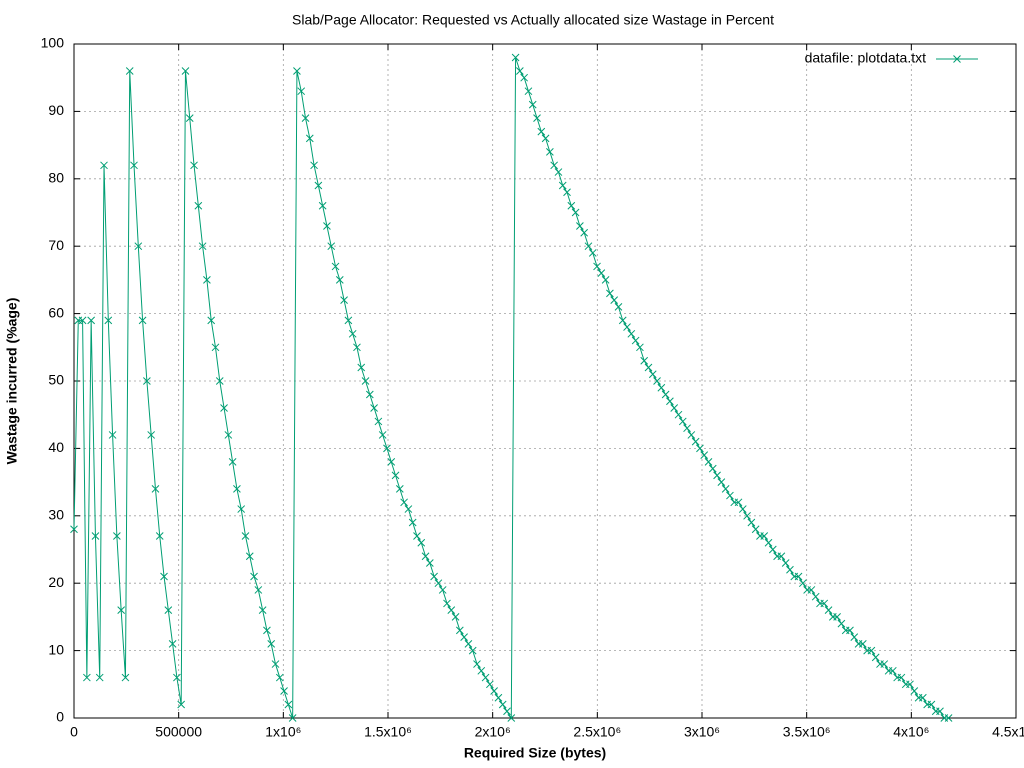  What do you see at coordinates (74, 732) in the screenshot?
I see `x-tick-label: 0` at bounding box center [74, 732].